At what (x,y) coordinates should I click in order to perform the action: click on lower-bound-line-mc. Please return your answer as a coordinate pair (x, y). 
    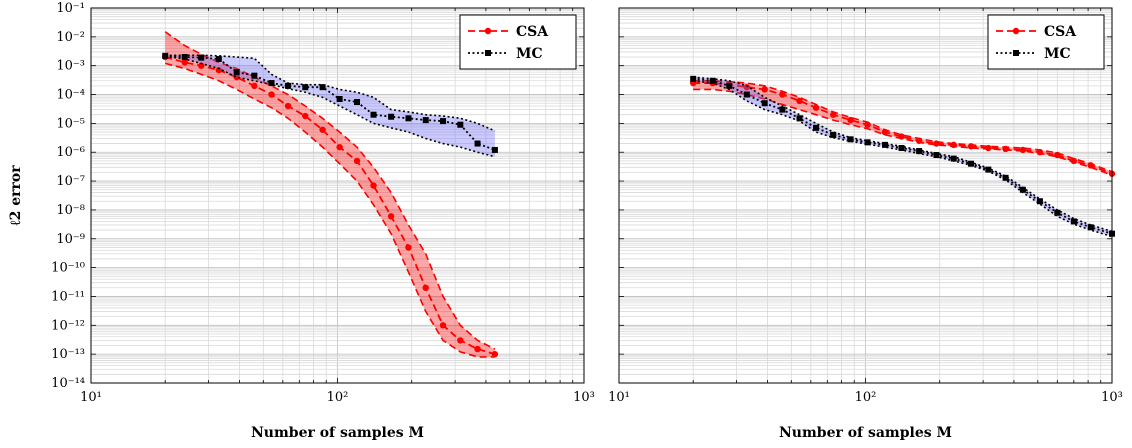
    Looking at the image, I should click on (330, 106).